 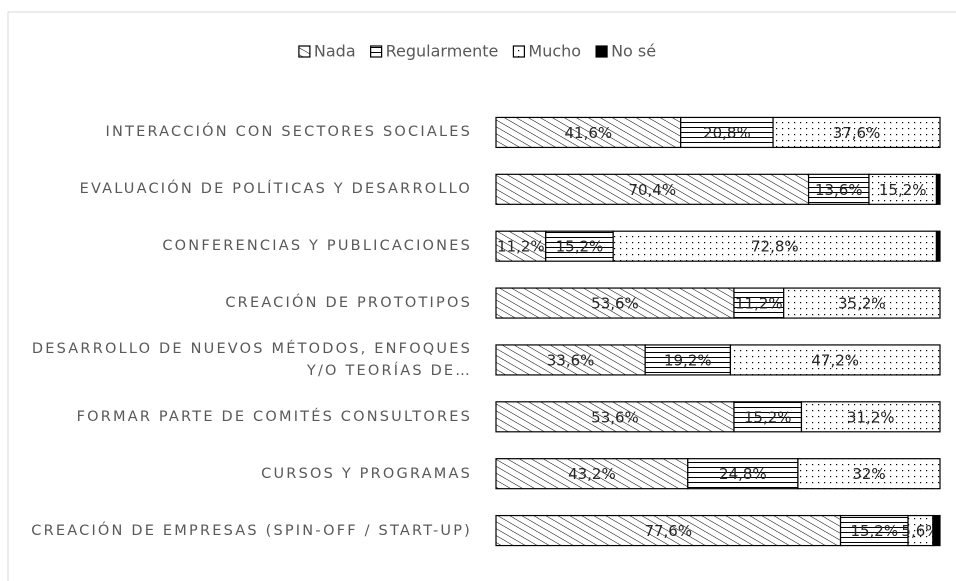 What do you see at coordinates (839, 190) in the screenshot?
I see `data-label: 13,6%` at bounding box center [839, 190].